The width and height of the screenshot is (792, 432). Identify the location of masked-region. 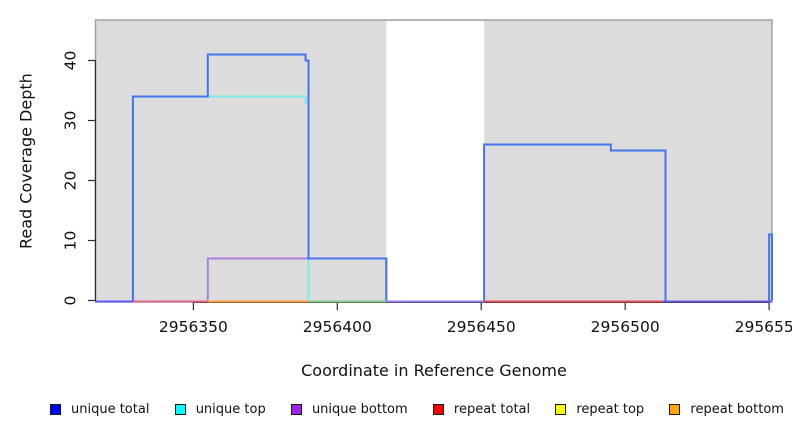
(435, 161).